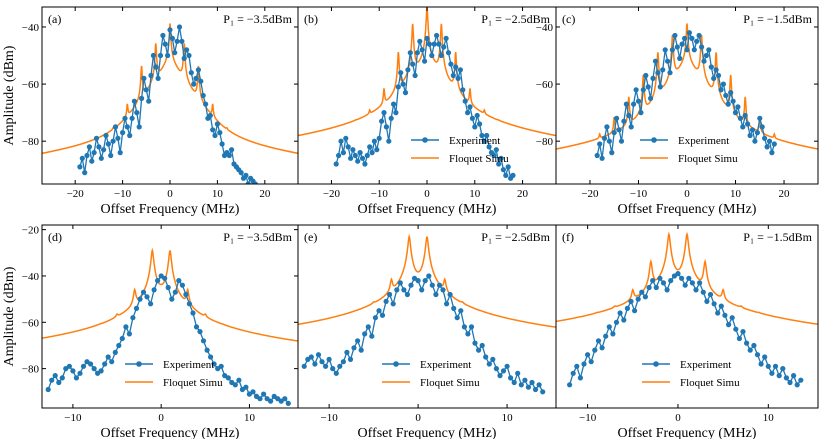 This screenshot has height=439, width=830. I want to click on simulation-line-a, so click(170, 89).